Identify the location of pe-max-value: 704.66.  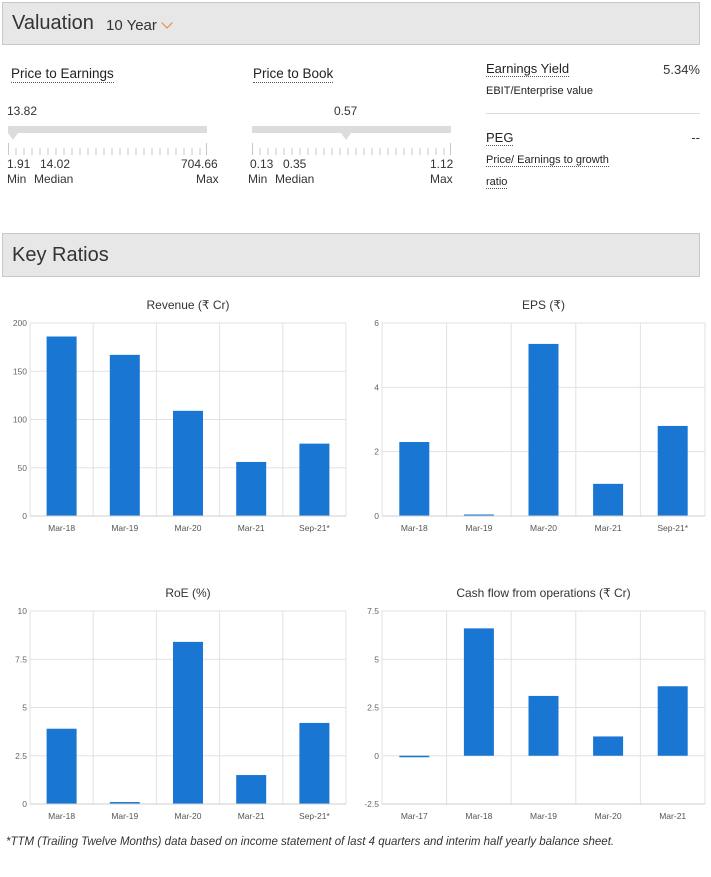
(199, 164).